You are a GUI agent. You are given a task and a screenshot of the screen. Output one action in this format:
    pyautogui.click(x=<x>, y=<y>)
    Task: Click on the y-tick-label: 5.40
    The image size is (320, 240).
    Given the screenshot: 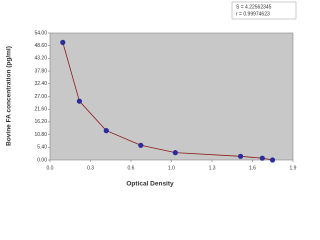 What is the action you would take?
    pyautogui.click(x=42, y=148)
    